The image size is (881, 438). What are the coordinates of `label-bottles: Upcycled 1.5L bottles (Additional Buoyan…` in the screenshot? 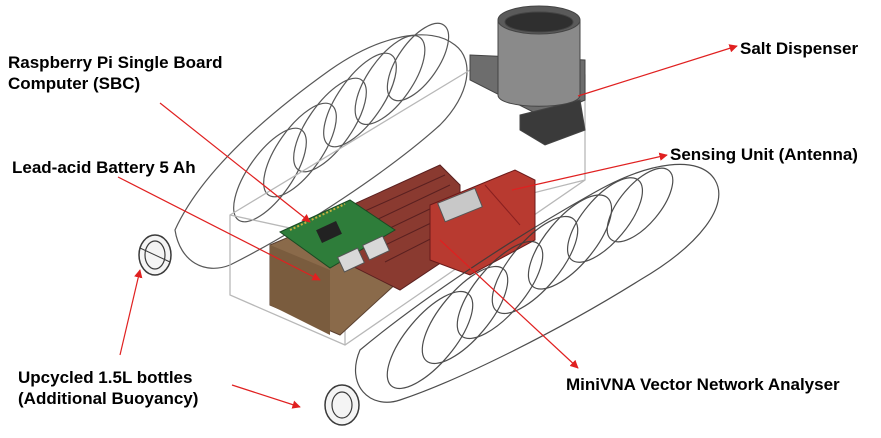 It's located at (108, 388).